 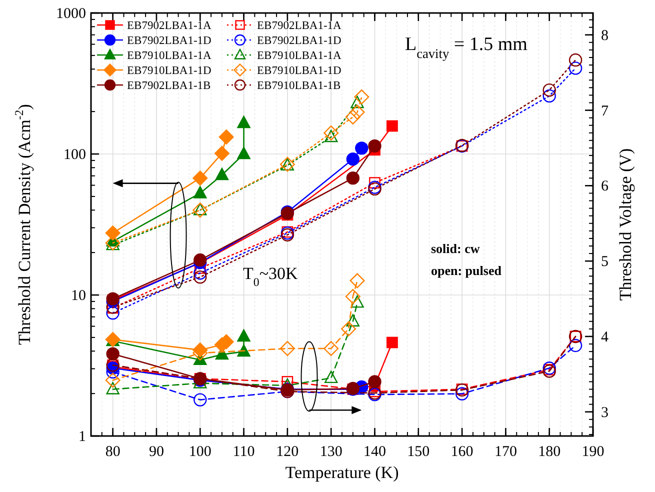 What do you see at coordinates (625, 224) in the screenshot?
I see `y2-axis-title: Threshold Voltage (V)` at bounding box center [625, 224].